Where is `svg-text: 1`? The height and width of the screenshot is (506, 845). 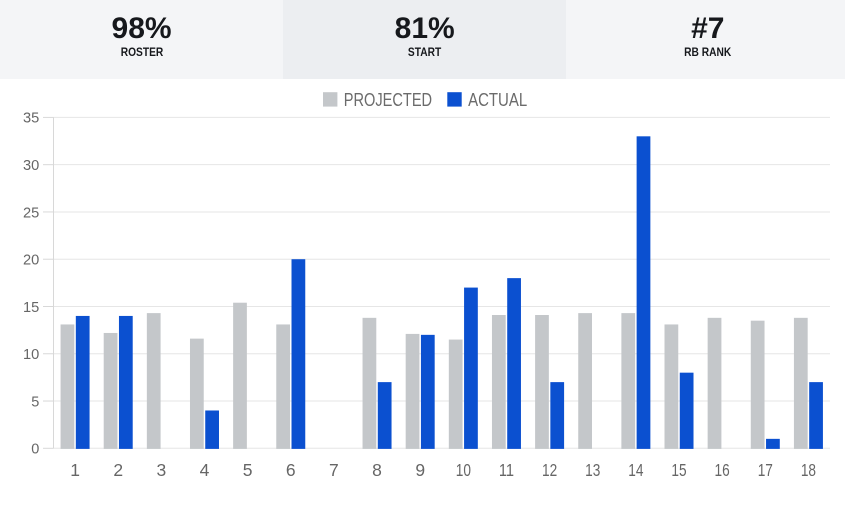
svg-text: 1 is located at coordinates (75, 470).